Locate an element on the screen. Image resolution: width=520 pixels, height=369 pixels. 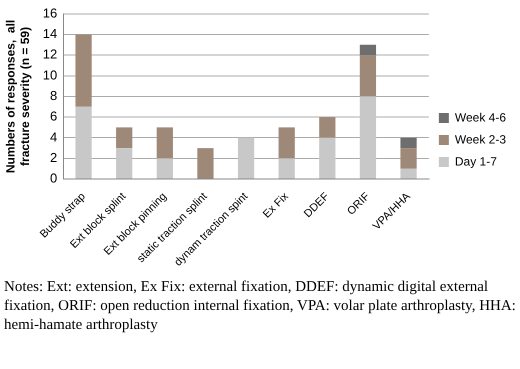
y-tick-label: 12 is located at coordinates (50, 54).